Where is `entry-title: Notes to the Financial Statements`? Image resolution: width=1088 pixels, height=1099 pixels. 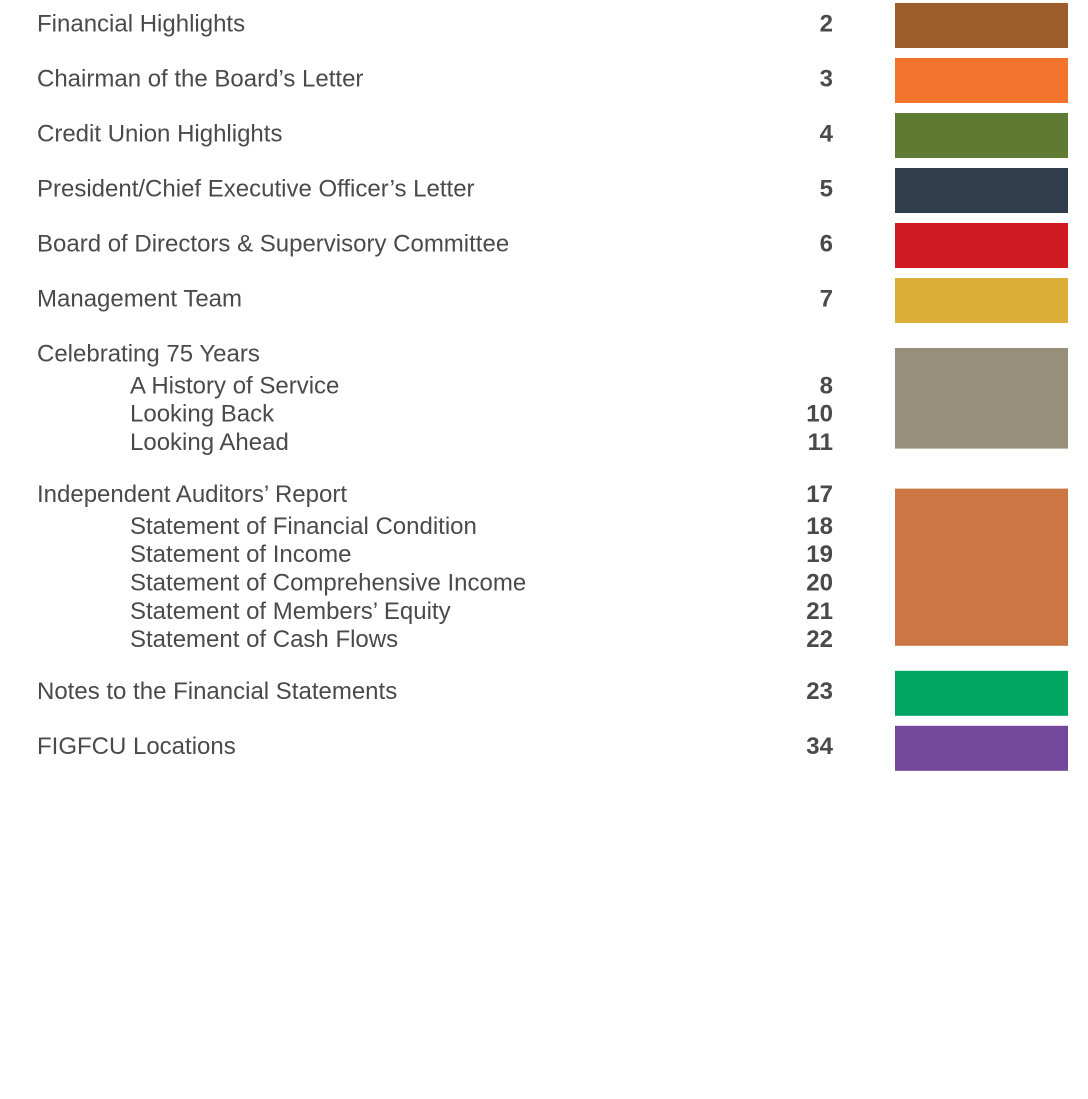 entry-title: Notes to the Financial Statements is located at coordinates (217, 691).